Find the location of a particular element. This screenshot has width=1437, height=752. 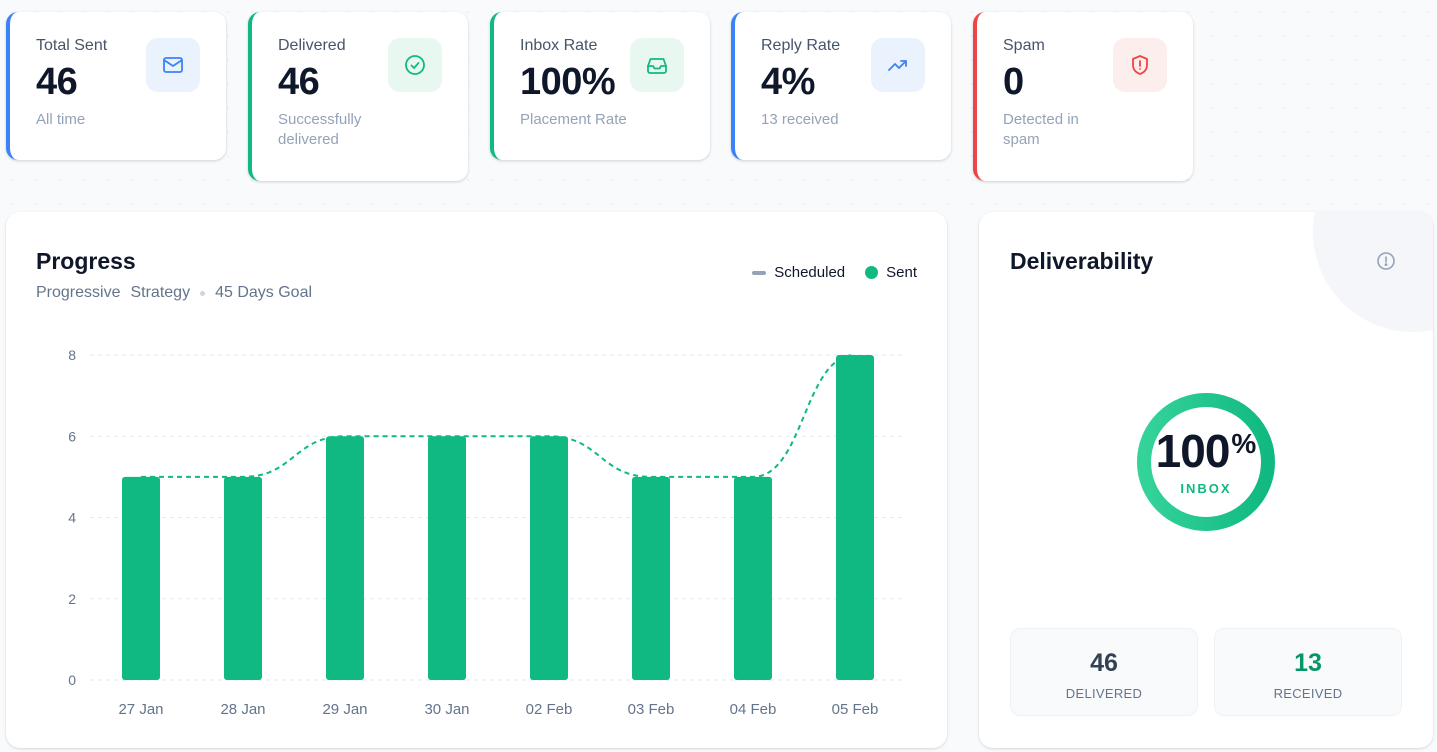

chart-legend: Scheduled Sent is located at coordinates (824, 272).